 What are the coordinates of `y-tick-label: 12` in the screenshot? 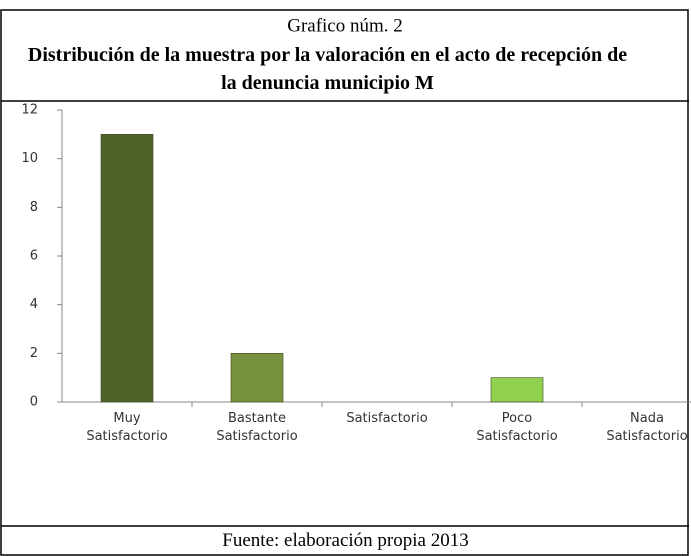 It's located at (29, 110).